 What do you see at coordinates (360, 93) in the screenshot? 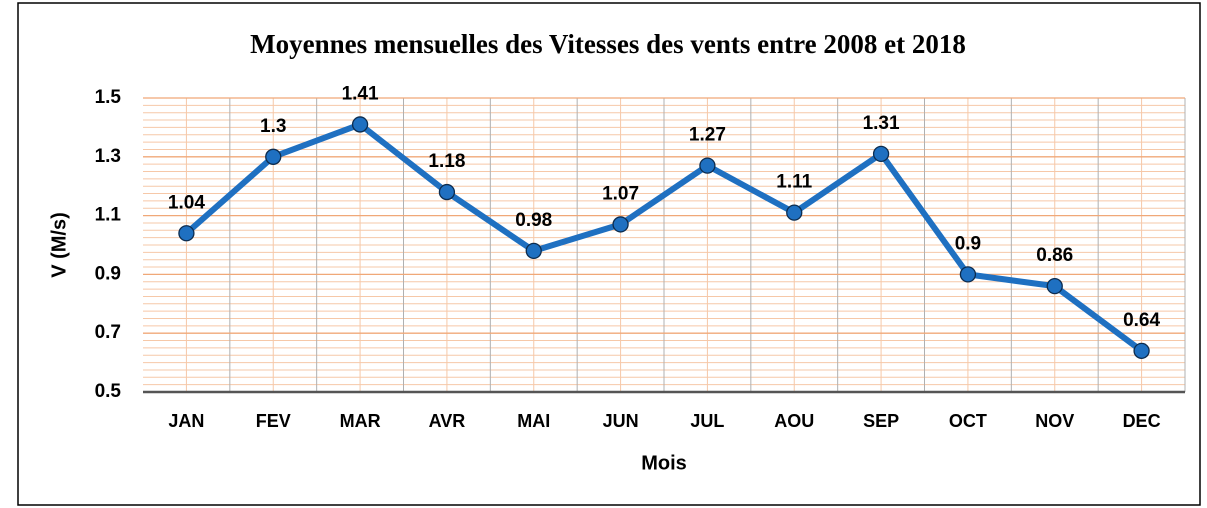
I see `data-label: 1.41` at bounding box center [360, 93].